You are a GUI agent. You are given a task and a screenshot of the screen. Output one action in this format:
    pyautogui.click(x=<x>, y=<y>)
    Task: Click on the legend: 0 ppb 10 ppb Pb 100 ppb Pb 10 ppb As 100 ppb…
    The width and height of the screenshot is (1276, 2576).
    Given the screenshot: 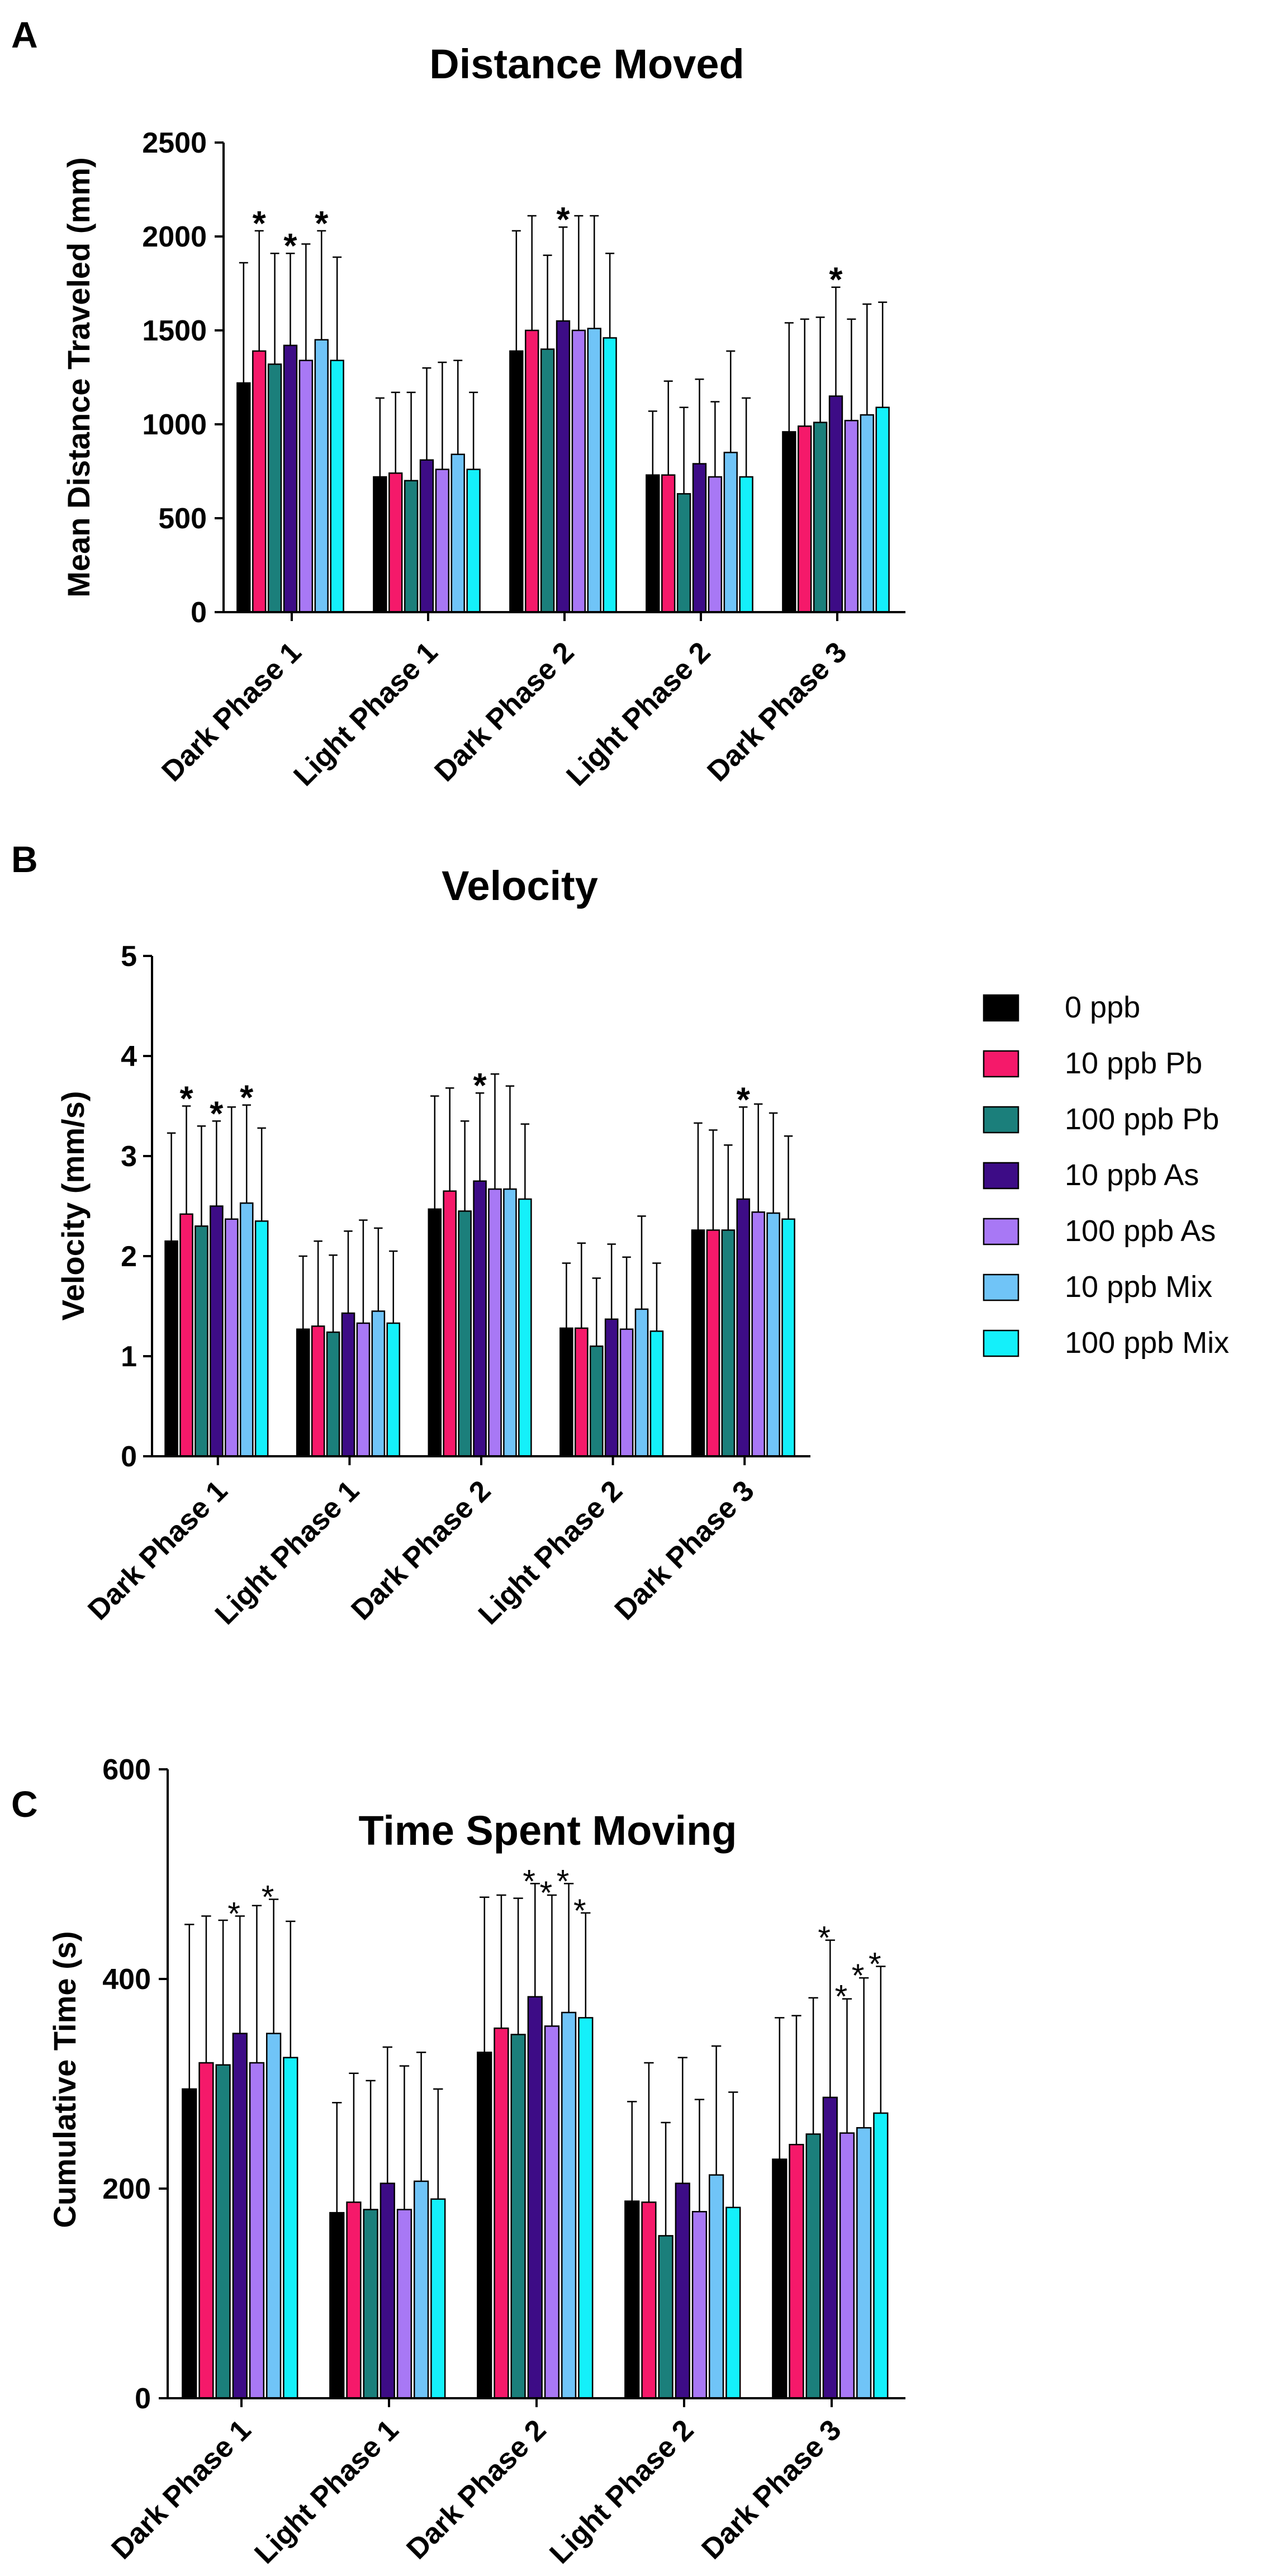 What is the action you would take?
    pyautogui.click(x=1106, y=1175)
    